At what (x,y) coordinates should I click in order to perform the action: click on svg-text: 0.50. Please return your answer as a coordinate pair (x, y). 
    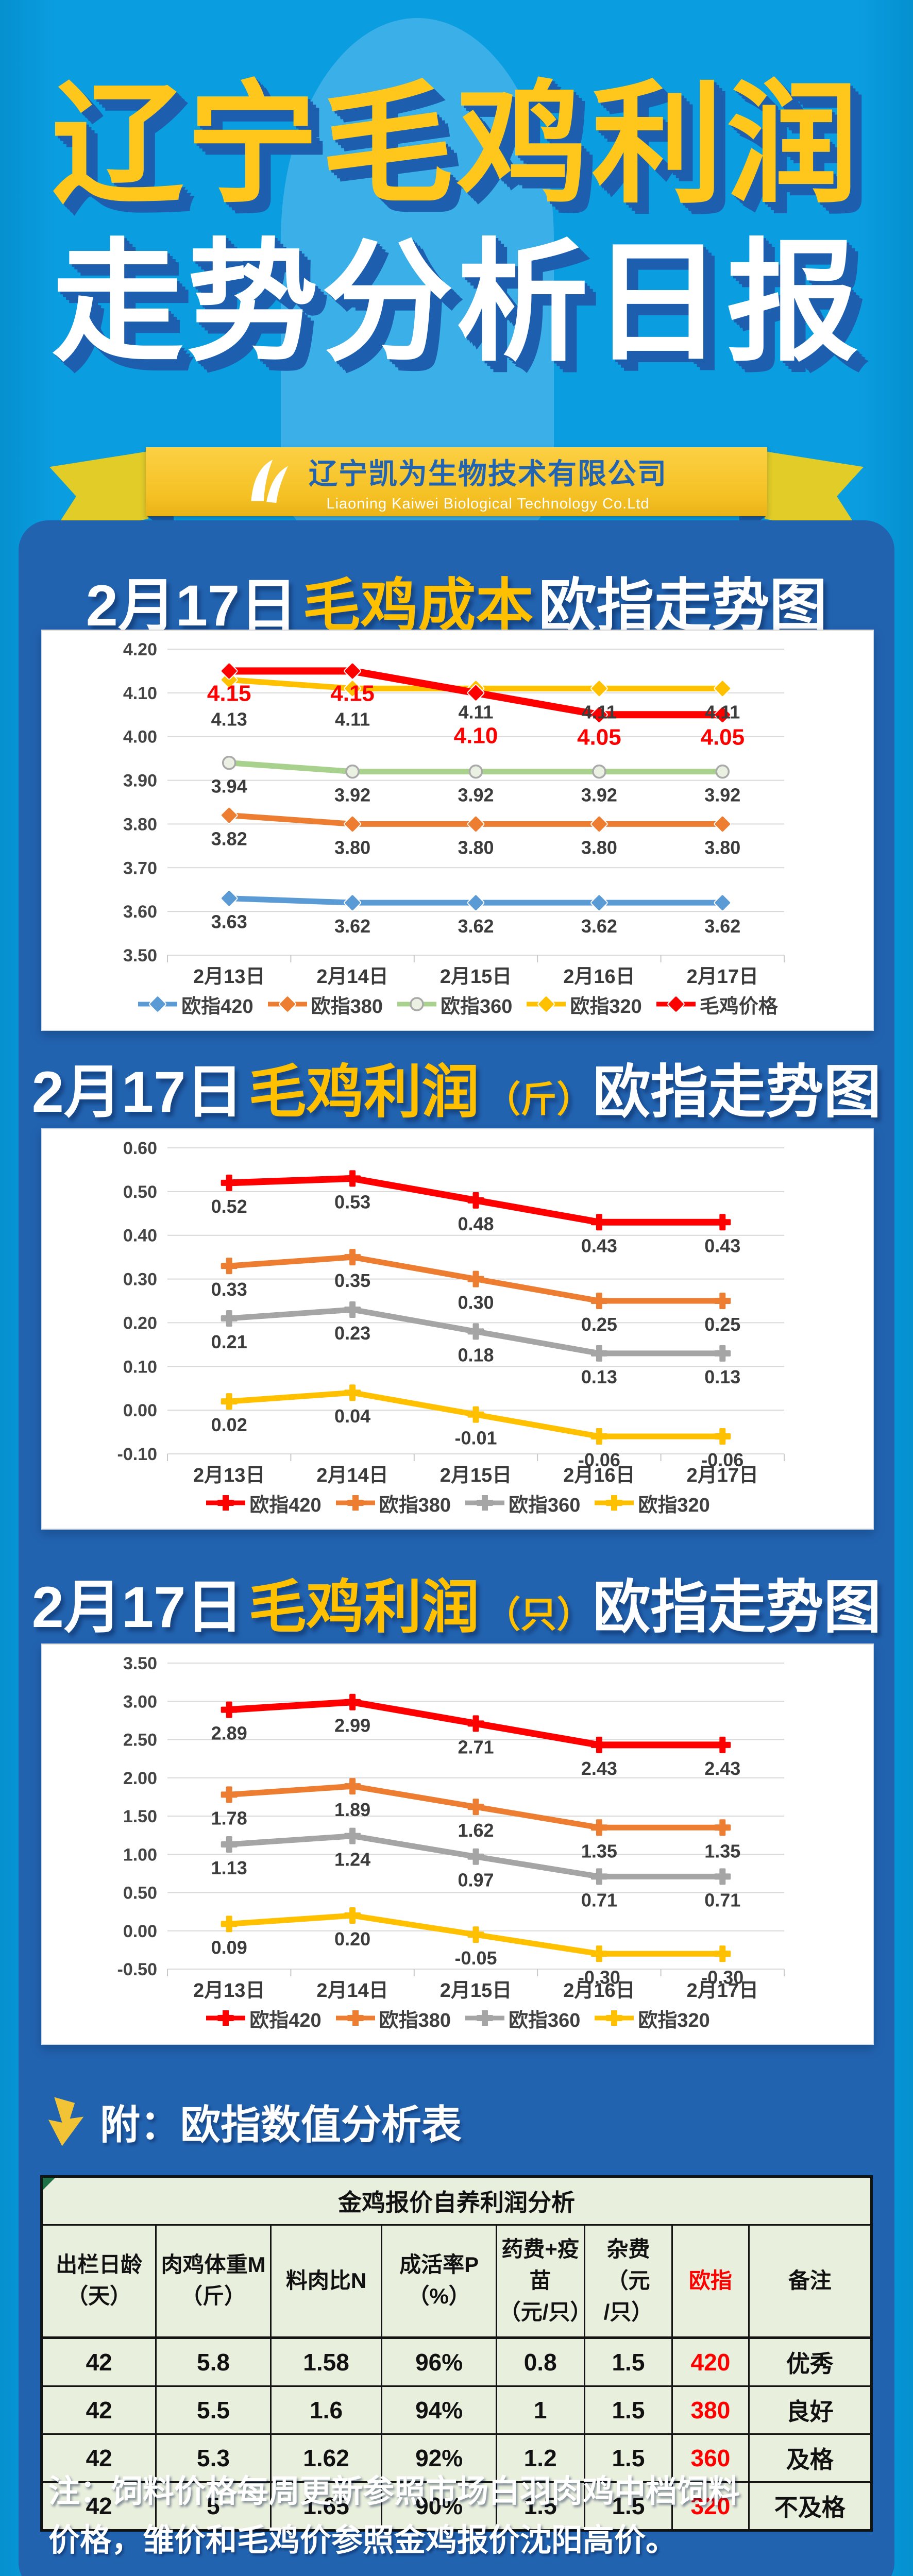
    Looking at the image, I should click on (140, 1893).